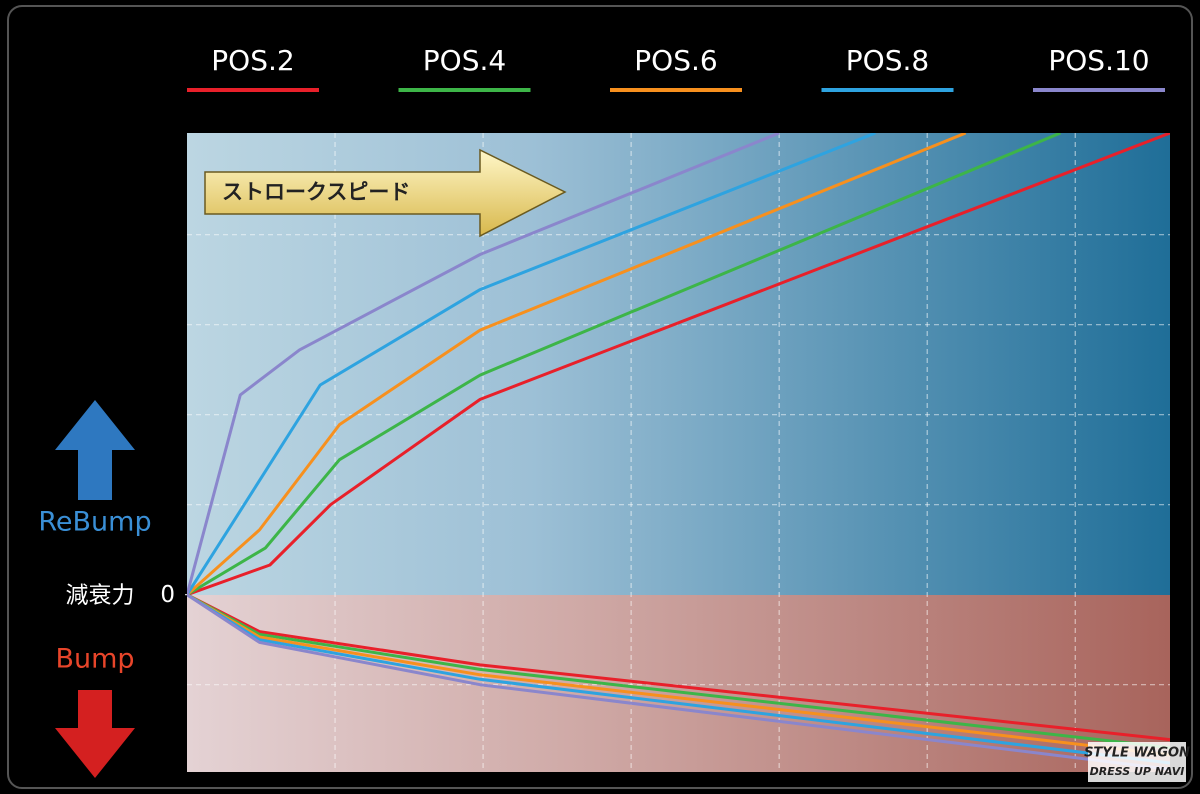  What do you see at coordinates (167, 595) in the screenshot?
I see `y-tick-label: 0` at bounding box center [167, 595].